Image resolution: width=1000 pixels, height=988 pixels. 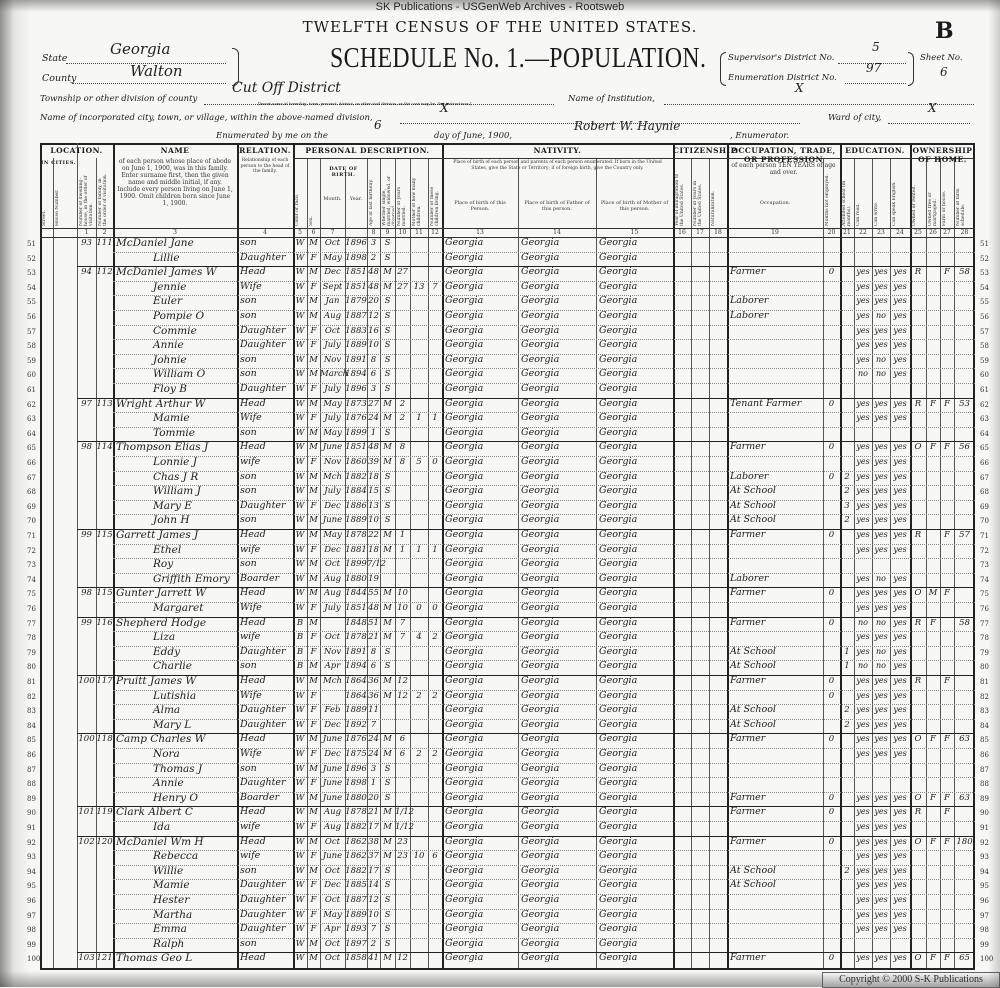 What do you see at coordinates (405, 827) in the screenshot?
I see `cell-ym: 1/12` at bounding box center [405, 827].